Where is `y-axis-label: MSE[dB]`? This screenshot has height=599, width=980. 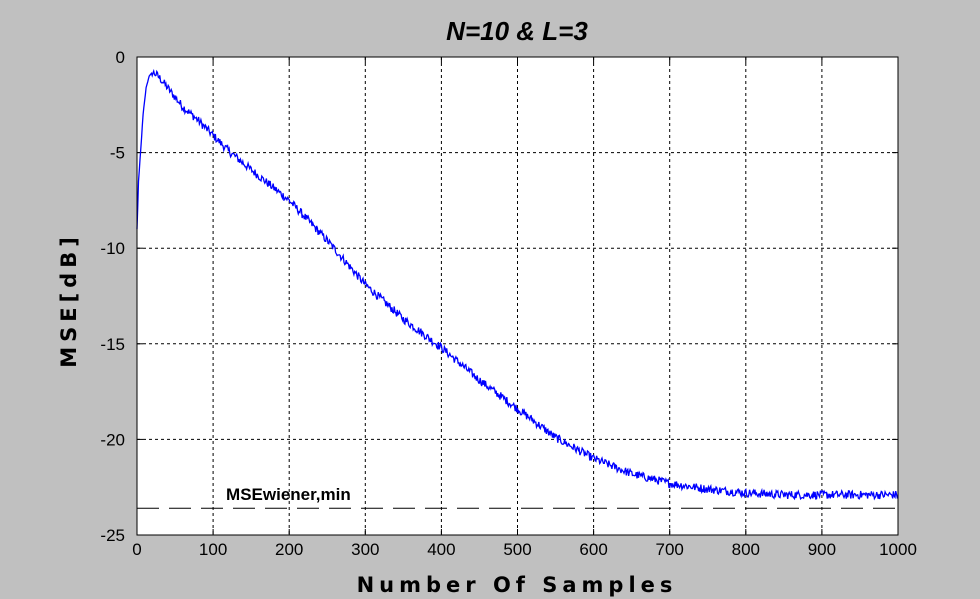 y-axis-label: MSE[dB] is located at coordinates (69, 300).